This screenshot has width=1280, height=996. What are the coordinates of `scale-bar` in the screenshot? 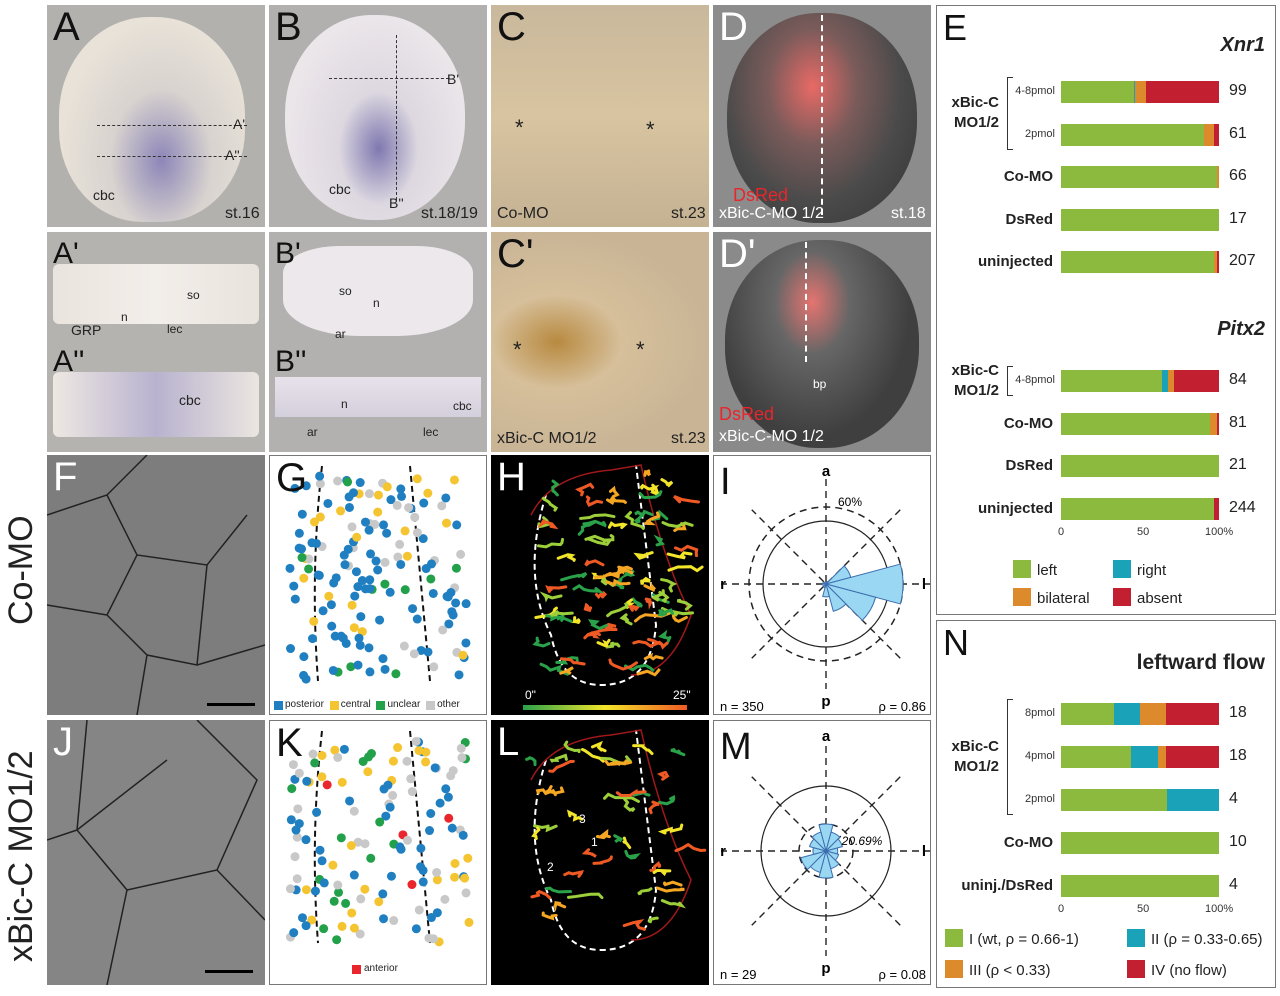 It's located at (231, 704).